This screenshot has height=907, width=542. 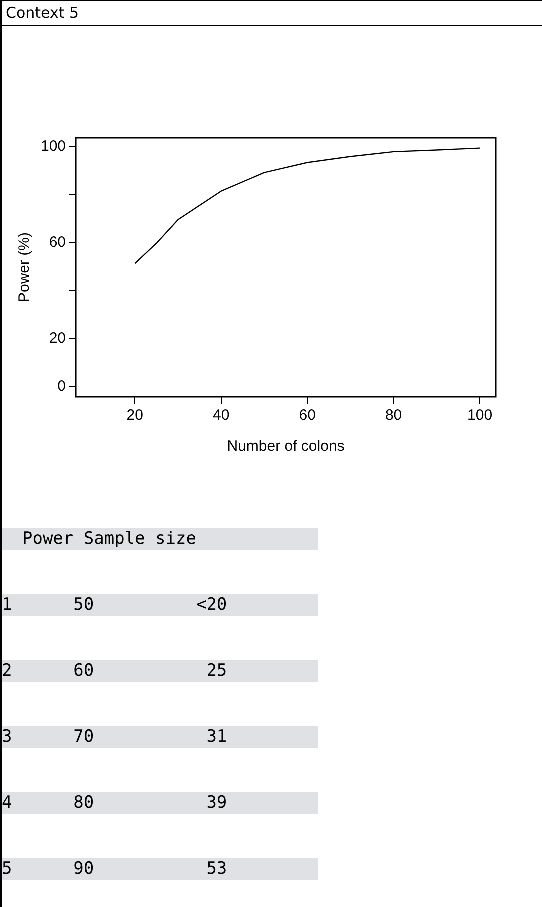 What do you see at coordinates (160, 803) in the screenshot?
I see `text: 4 80 39` at bounding box center [160, 803].